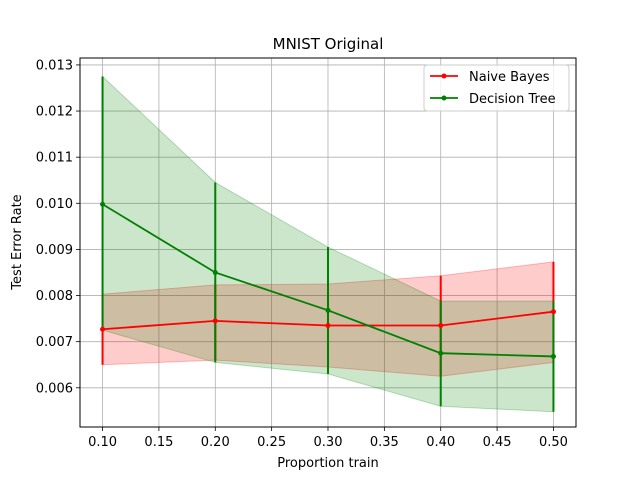 This screenshot has height=484, width=640. I want to click on x-tick-label: 0.50, so click(553, 442).